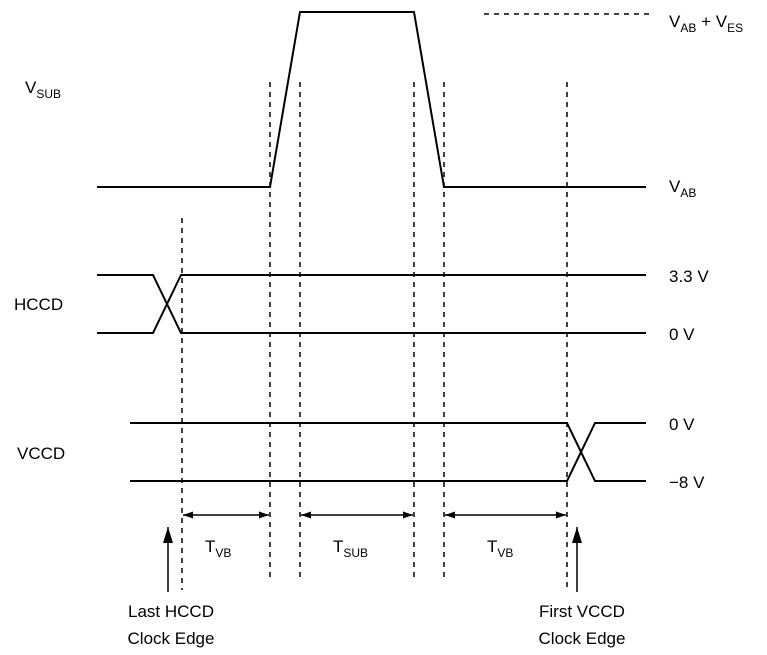  Describe the element at coordinates (582, 638) in the screenshot. I see `first-vccd-annotation-line2: Clock Edge` at that location.